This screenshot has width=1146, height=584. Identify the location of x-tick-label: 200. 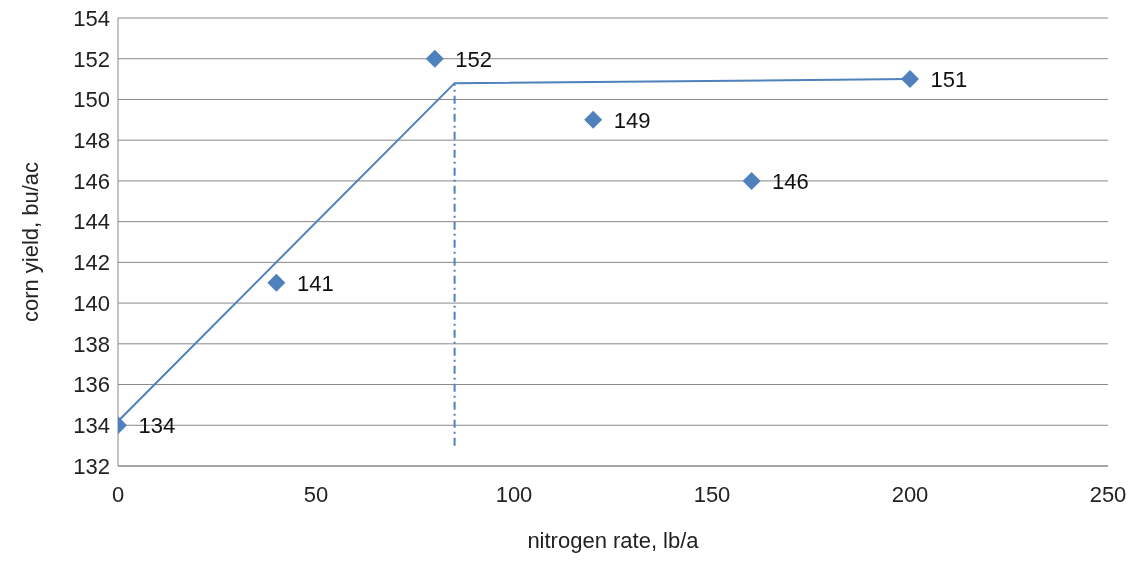
(910, 494).